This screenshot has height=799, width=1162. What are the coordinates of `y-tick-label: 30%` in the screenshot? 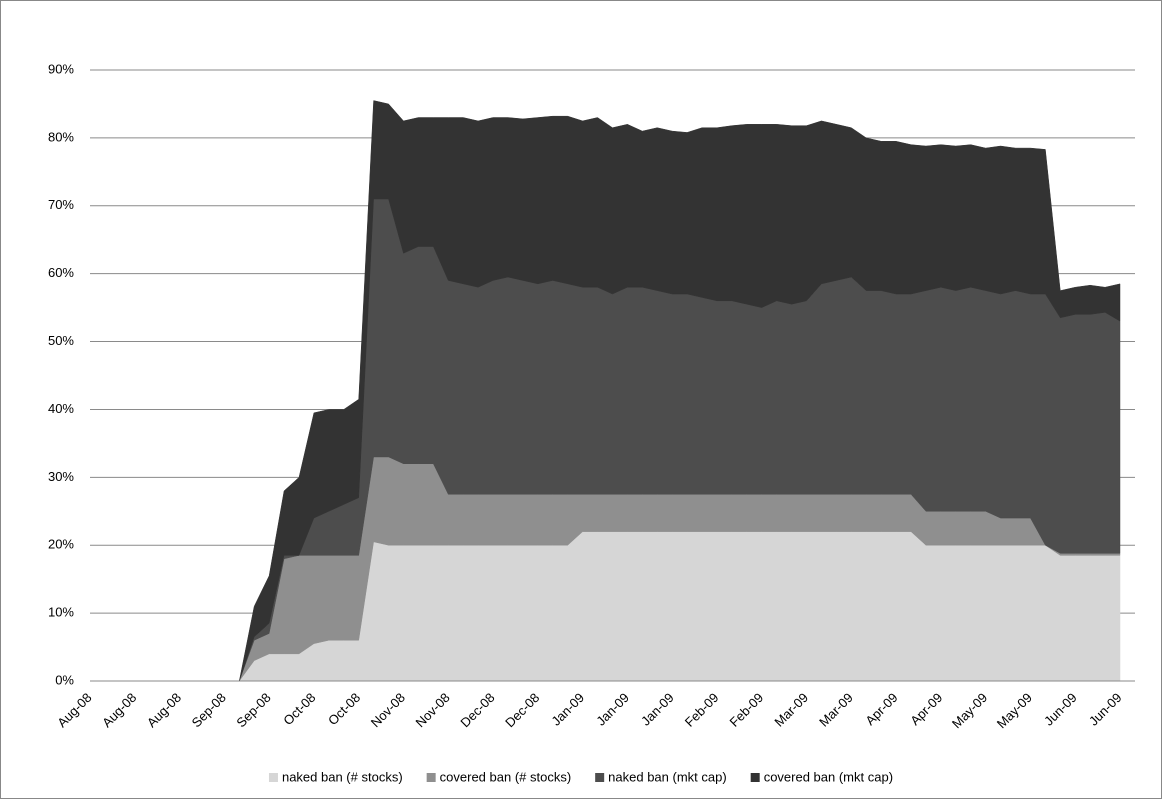 It's located at (61, 476).